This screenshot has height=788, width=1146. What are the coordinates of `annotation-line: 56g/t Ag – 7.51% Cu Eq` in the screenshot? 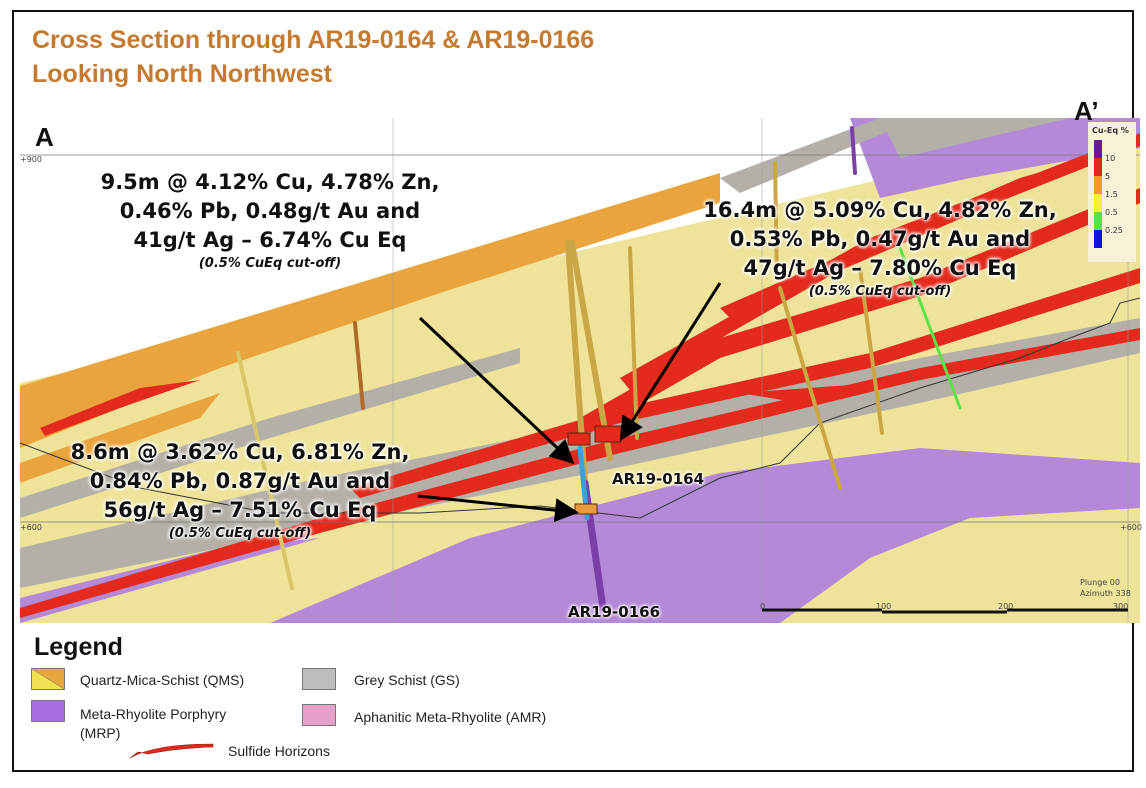 It's located at (240, 510).